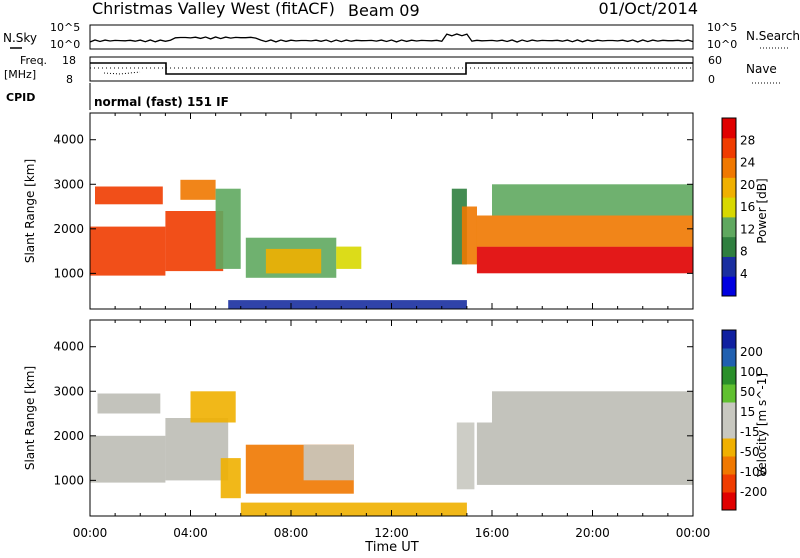 The image size is (800, 558). Describe the element at coordinates (190, 533) in the screenshot. I see `time-tick-label: 04:00` at that location.